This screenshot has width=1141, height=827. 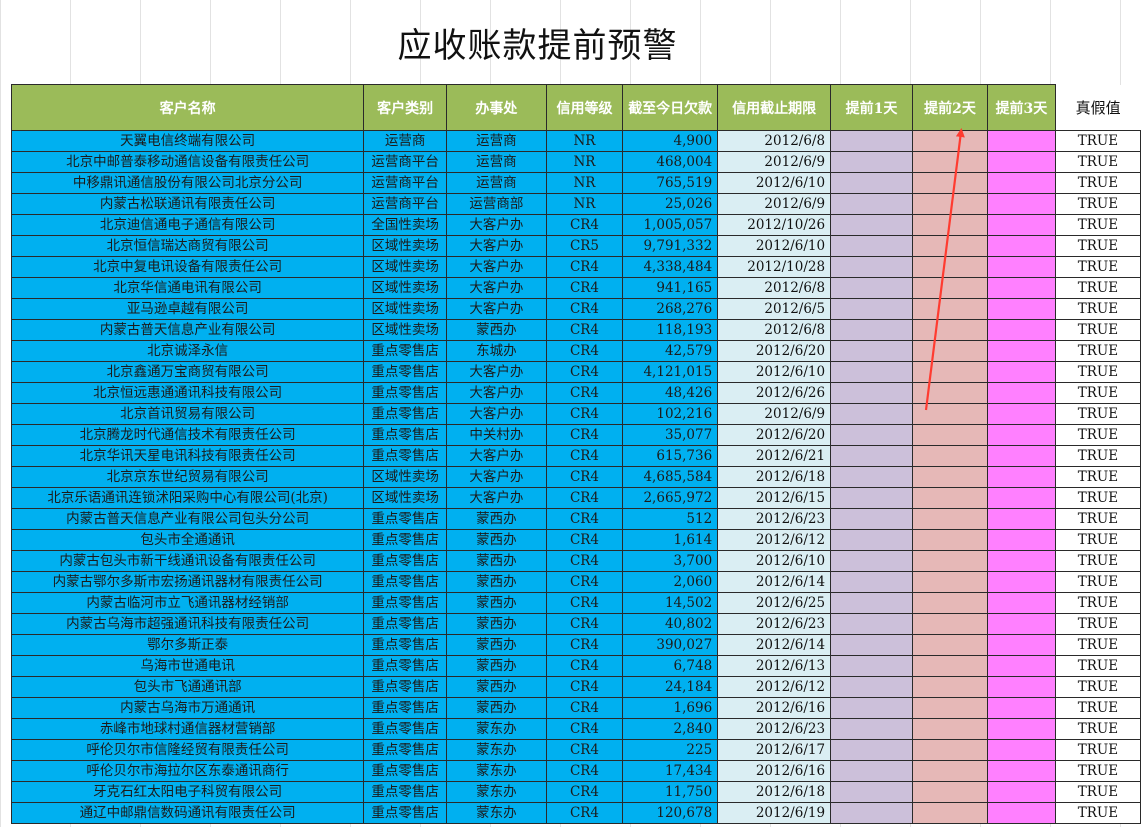 What do you see at coordinates (187, 519) in the screenshot?
I see `customer-name-cell: 内蒙古普天信息产业有限公司包头分公司` at bounding box center [187, 519].